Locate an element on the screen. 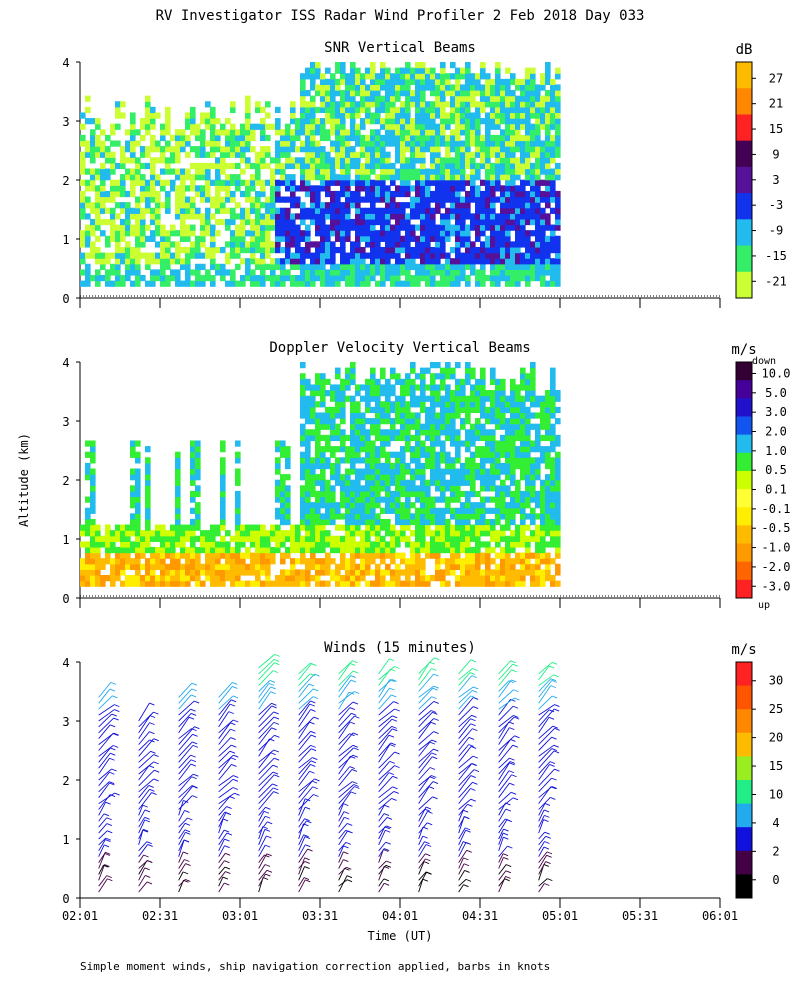 This screenshot has height=1000, width=800. colorbar-label: 21 is located at coordinates (776, 104).